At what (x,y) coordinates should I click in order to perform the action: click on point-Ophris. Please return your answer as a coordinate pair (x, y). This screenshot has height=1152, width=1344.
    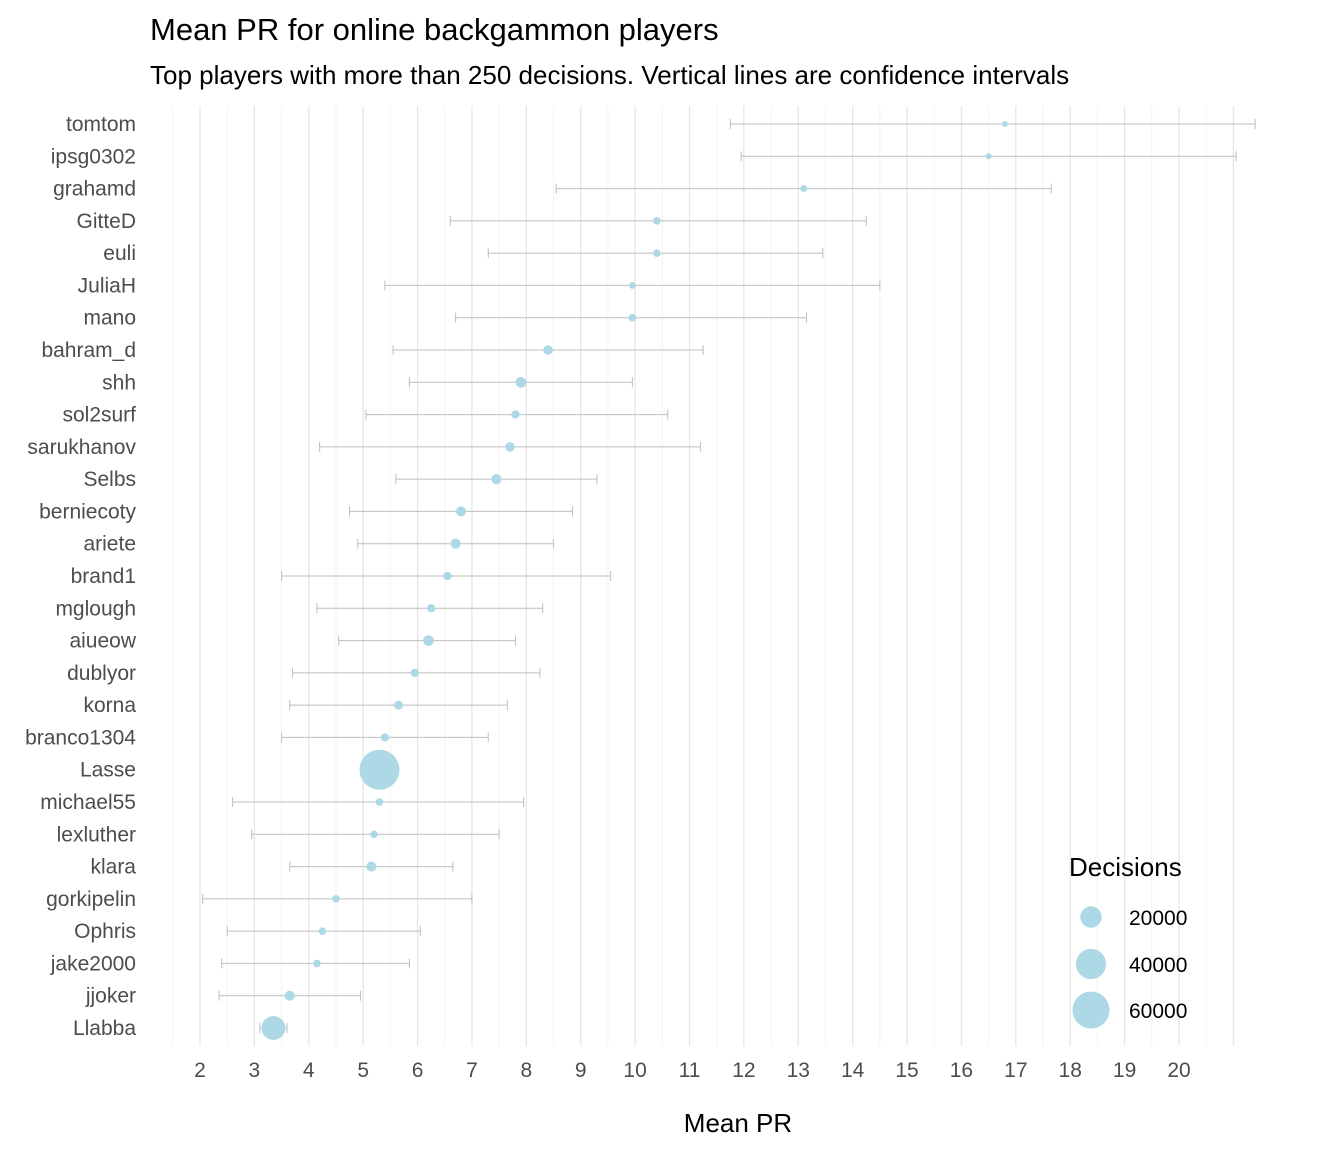
    Looking at the image, I should click on (322, 931).